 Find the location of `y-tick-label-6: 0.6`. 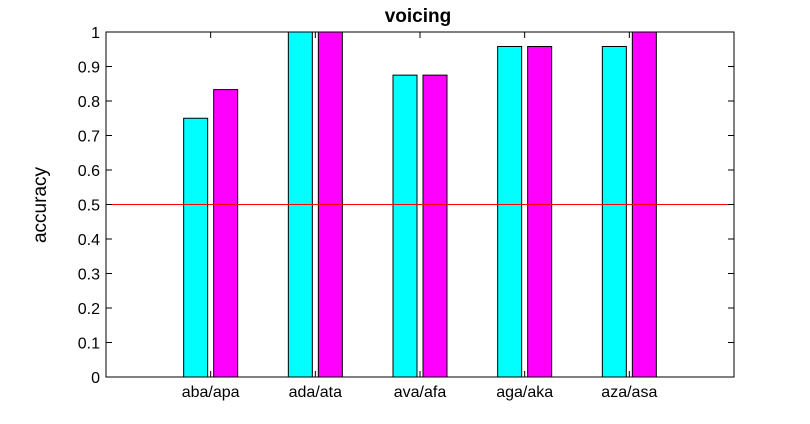

y-tick-label-6: 0.6 is located at coordinates (89, 171).